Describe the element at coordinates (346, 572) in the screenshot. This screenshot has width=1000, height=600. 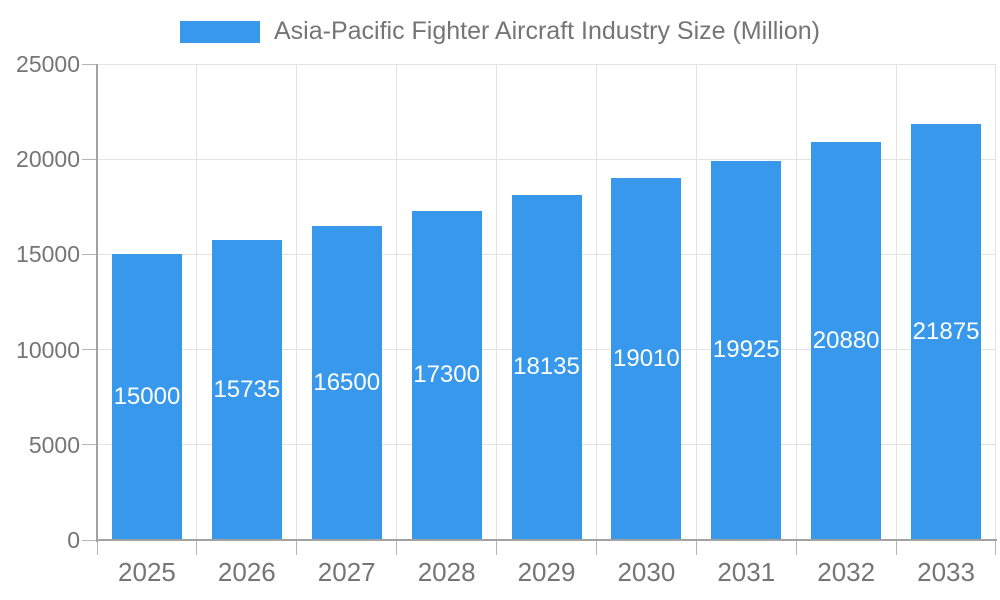
I see `x-axis-tick-label: 2027` at that location.